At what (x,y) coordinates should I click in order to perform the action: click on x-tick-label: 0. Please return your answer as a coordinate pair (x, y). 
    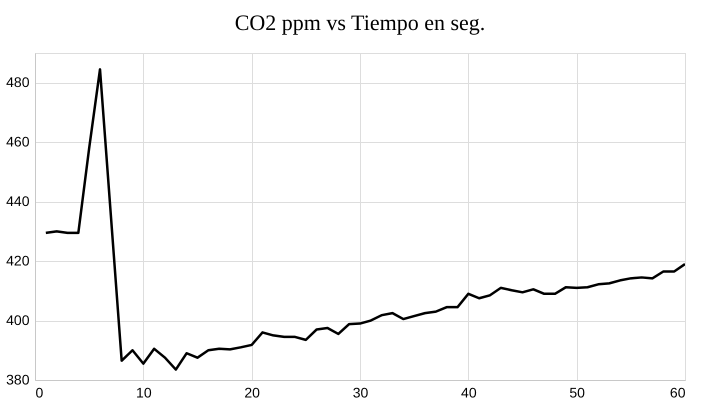
    Looking at the image, I should click on (40, 392).